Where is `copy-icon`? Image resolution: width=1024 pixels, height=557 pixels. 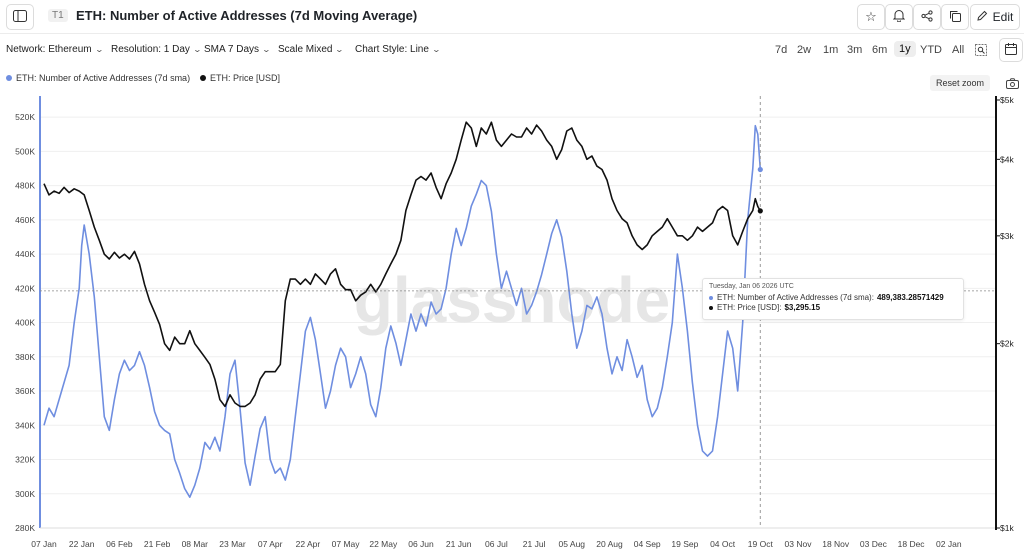
copy-icon is located at coordinates (955, 17).